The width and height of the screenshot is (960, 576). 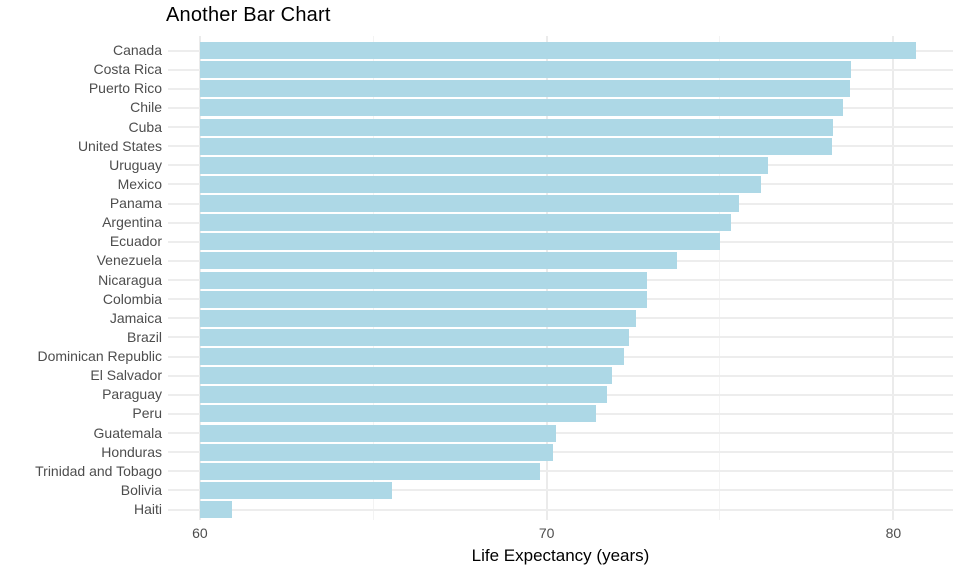 I want to click on bar-el-salvador, so click(x=405, y=376).